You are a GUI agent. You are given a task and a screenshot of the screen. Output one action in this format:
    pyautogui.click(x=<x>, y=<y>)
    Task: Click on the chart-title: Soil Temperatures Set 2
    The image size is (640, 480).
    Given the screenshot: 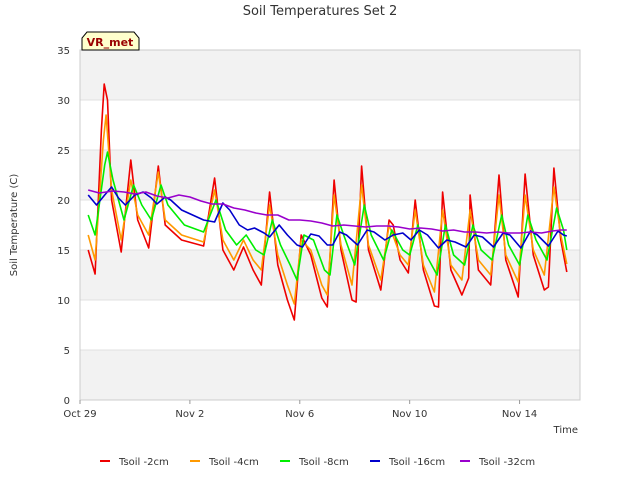 What is the action you would take?
    pyautogui.click(x=320, y=11)
    